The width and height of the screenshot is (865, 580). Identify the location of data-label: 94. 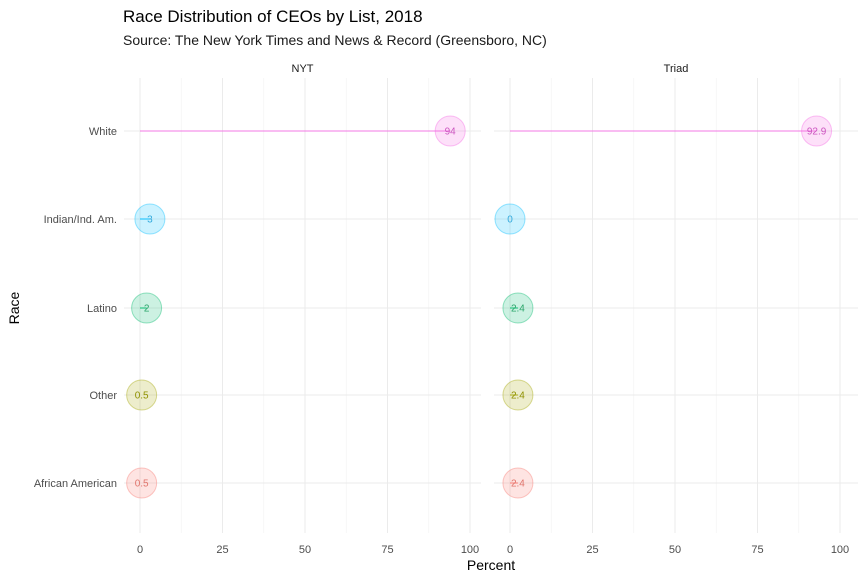
(451, 132).